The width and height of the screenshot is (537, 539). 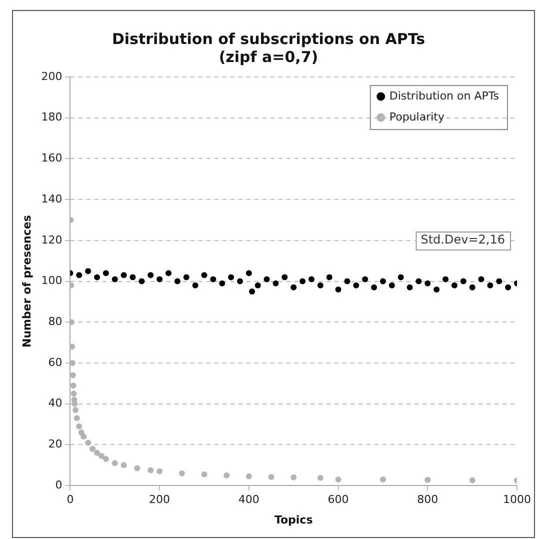 What do you see at coordinates (70, 499) in the screenshot?
I see `x-tick-label: 0` at bounding box center [70, 499].